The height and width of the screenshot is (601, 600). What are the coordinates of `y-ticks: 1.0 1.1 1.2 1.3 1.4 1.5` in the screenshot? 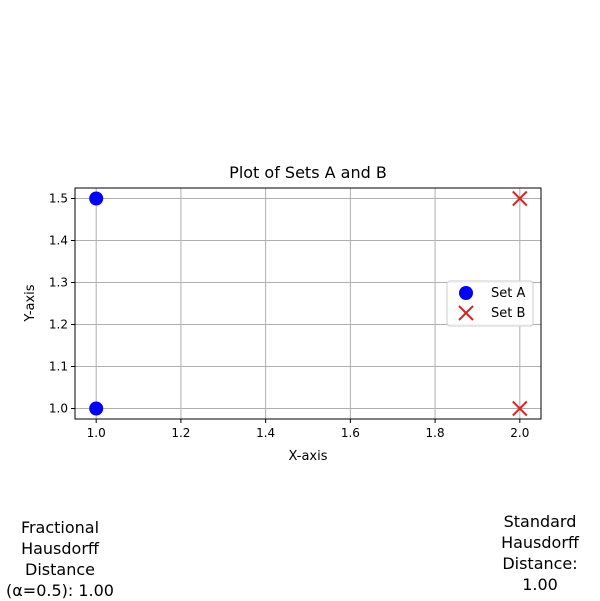 It's located at (62, 304).